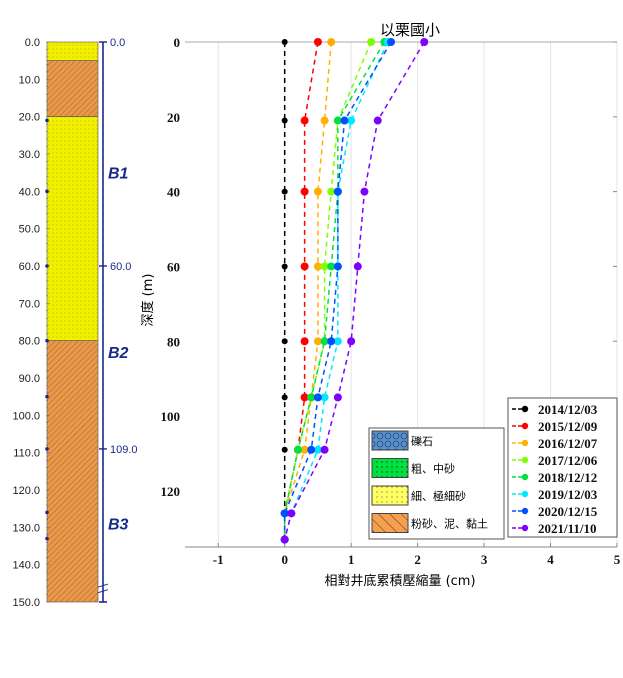 This screenshot has height=678, width=623. I want to click on y-axis-label: 深度 (m), so click(148, 300).